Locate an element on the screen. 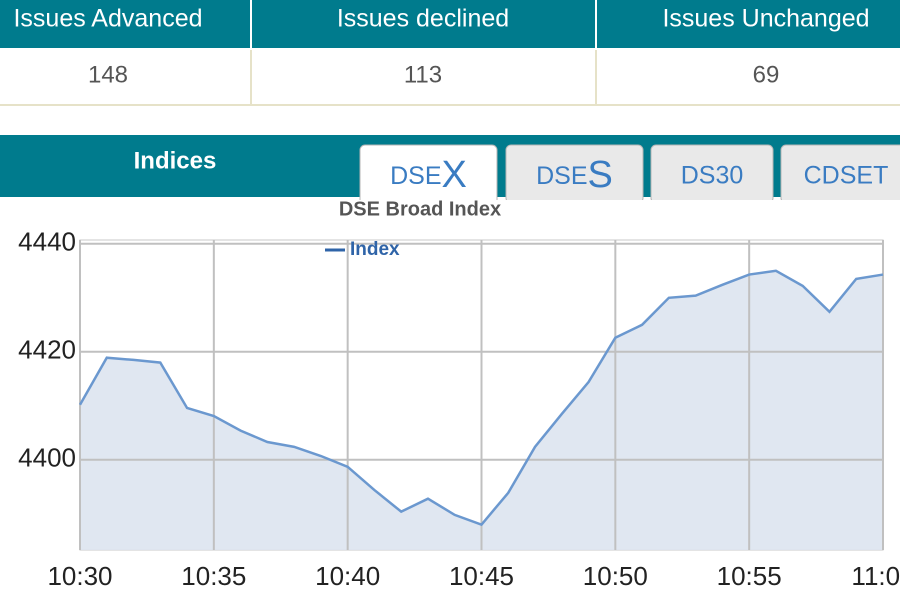  y-tick-label: 4440 is located at coordinates (47, 242).